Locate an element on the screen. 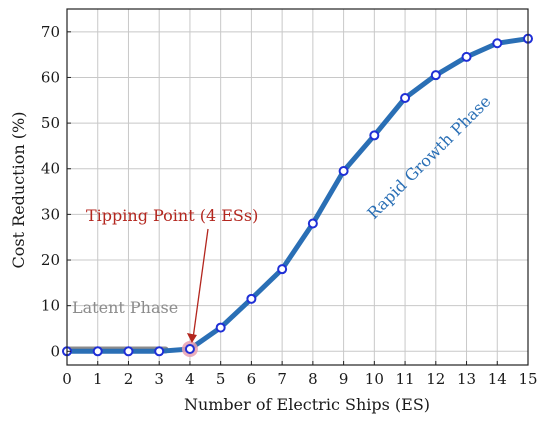 The width and height of the screenshot is (550, 421). x-tick-label-5: 5 is located at coordinates (221, 379).